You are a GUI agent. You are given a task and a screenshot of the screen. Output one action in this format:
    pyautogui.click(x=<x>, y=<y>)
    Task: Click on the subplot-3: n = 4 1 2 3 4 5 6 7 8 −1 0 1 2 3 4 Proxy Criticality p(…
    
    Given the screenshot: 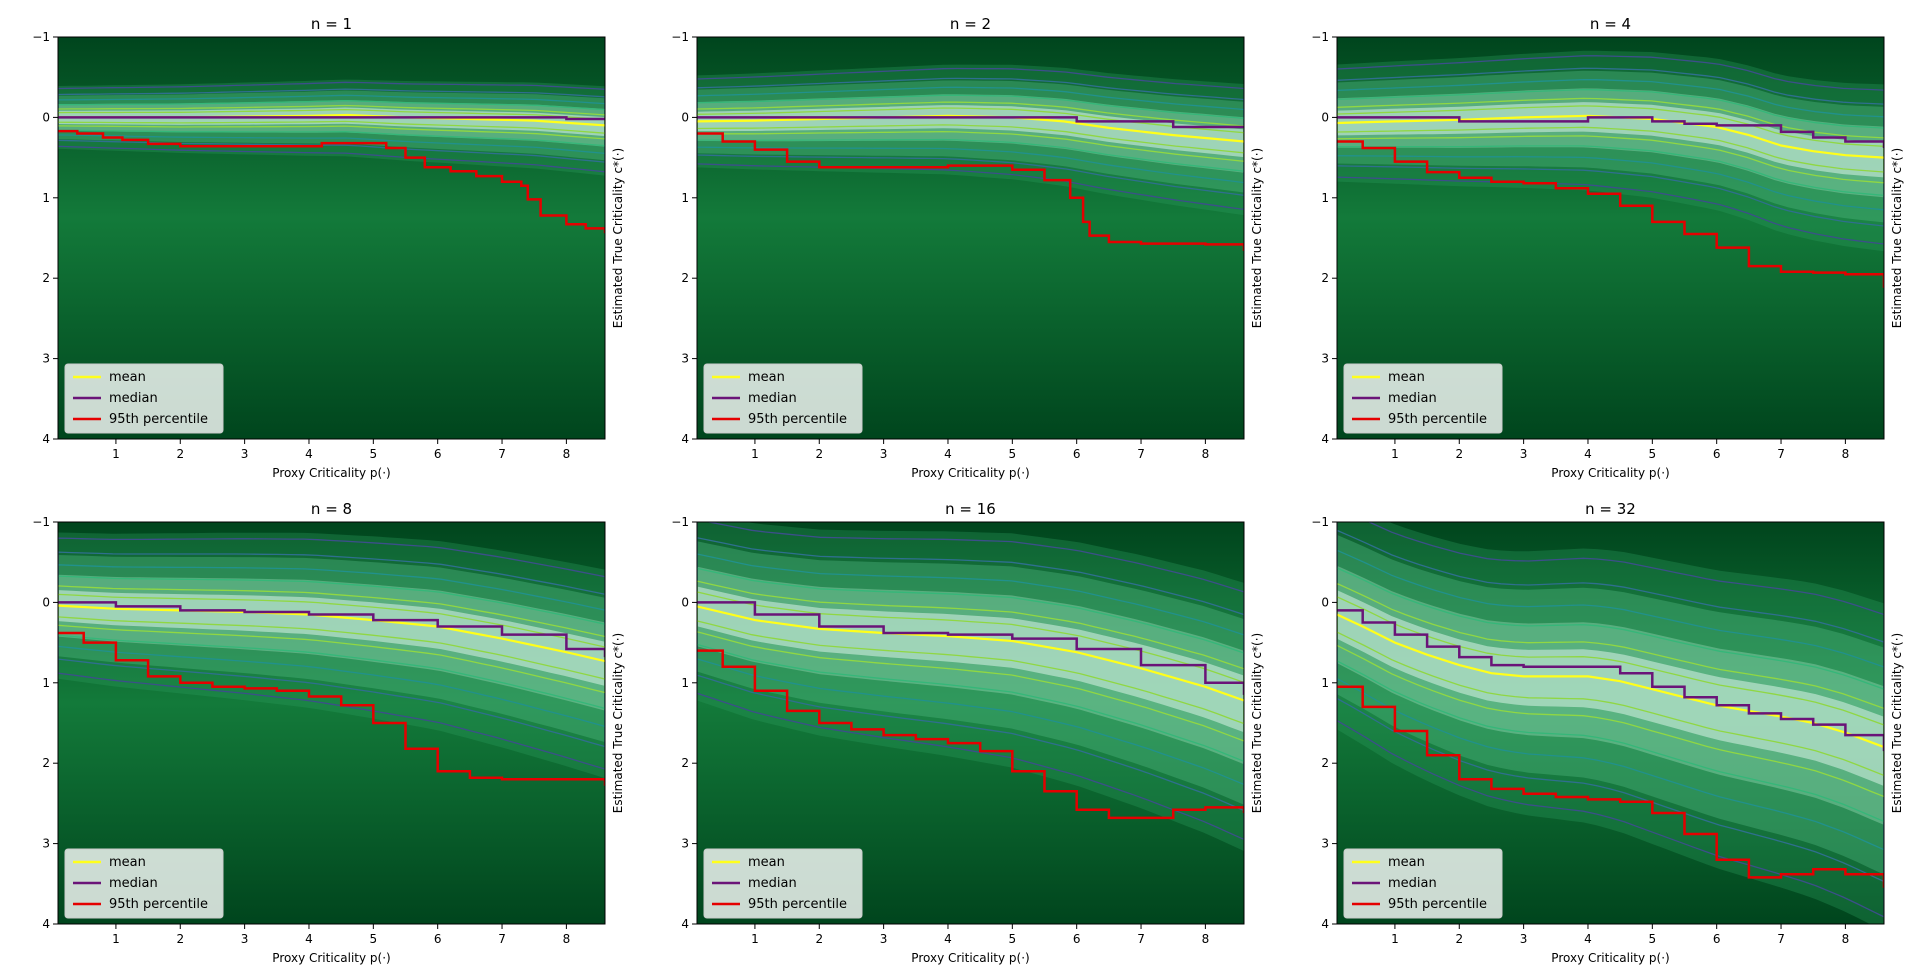 What is the action you would take?
    pyautogui.click(x=1607, y=247)
    